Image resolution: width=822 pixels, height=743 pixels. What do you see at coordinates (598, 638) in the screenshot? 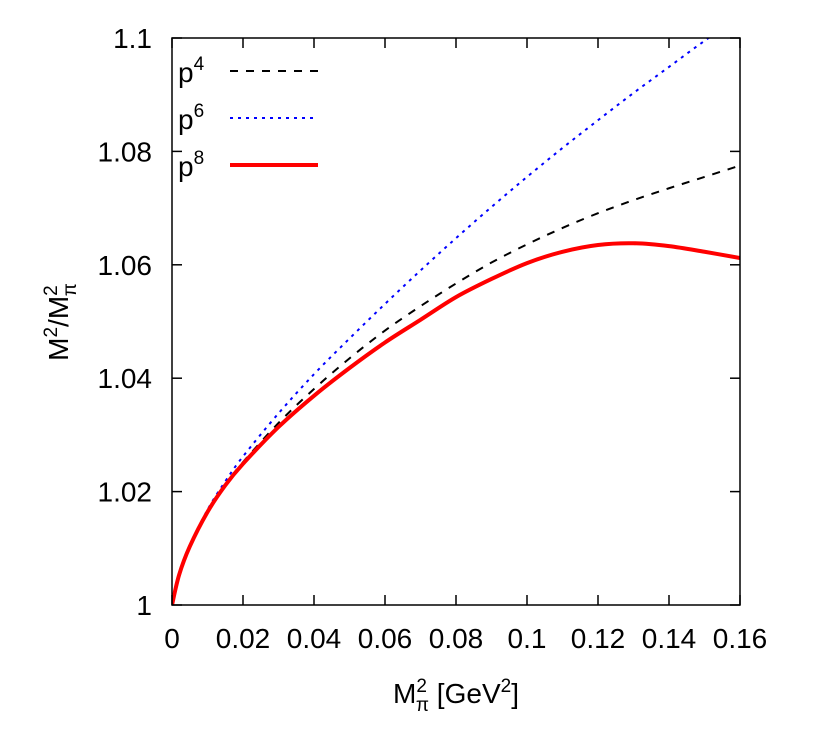
I see `x-tick-label: 0.12` at bounding box center [598, 638].